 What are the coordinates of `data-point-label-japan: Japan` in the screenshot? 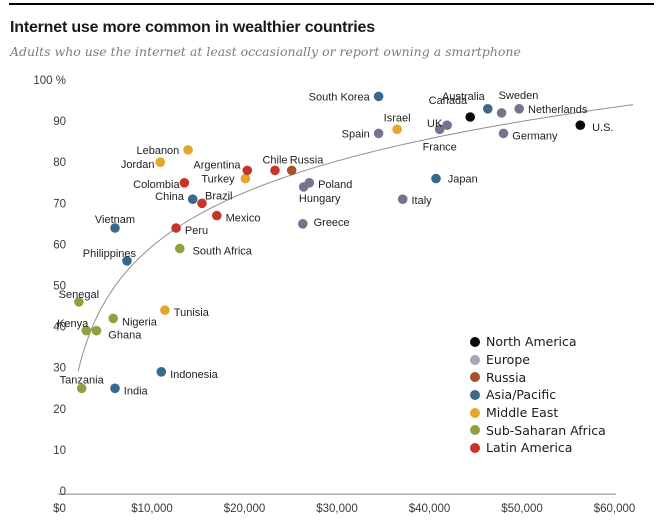 It's located at (463, 180).